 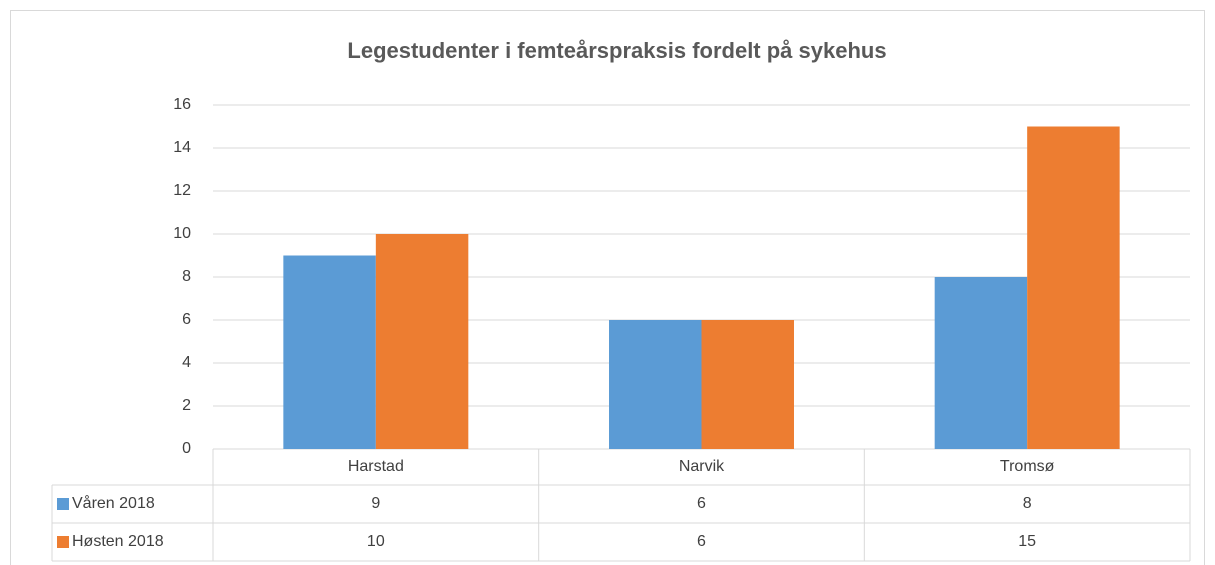 I want to click on y-tick-label: 6, so click(x=186, y=319).